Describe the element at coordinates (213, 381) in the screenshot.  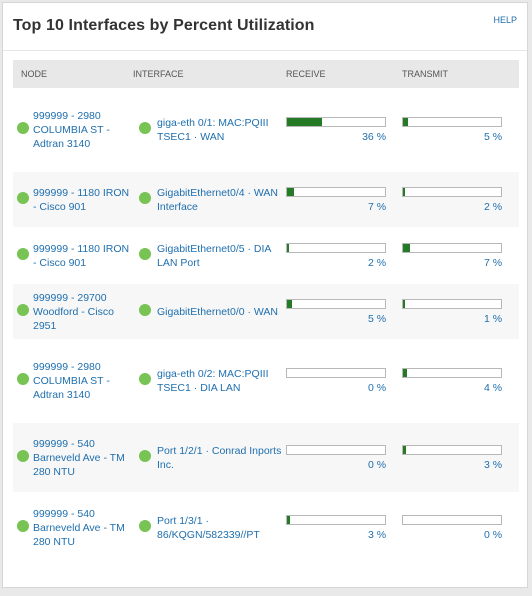
I see `interface-link: giga-eth 0/2: MAC:PQIII TSEC1 · DIA LAN` at that location.